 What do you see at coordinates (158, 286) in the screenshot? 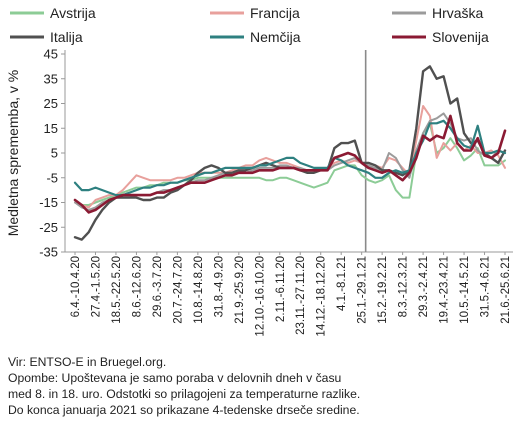
I see `x-tick-label: 29.6.-3.7.20` at bounding box center [158, 286].